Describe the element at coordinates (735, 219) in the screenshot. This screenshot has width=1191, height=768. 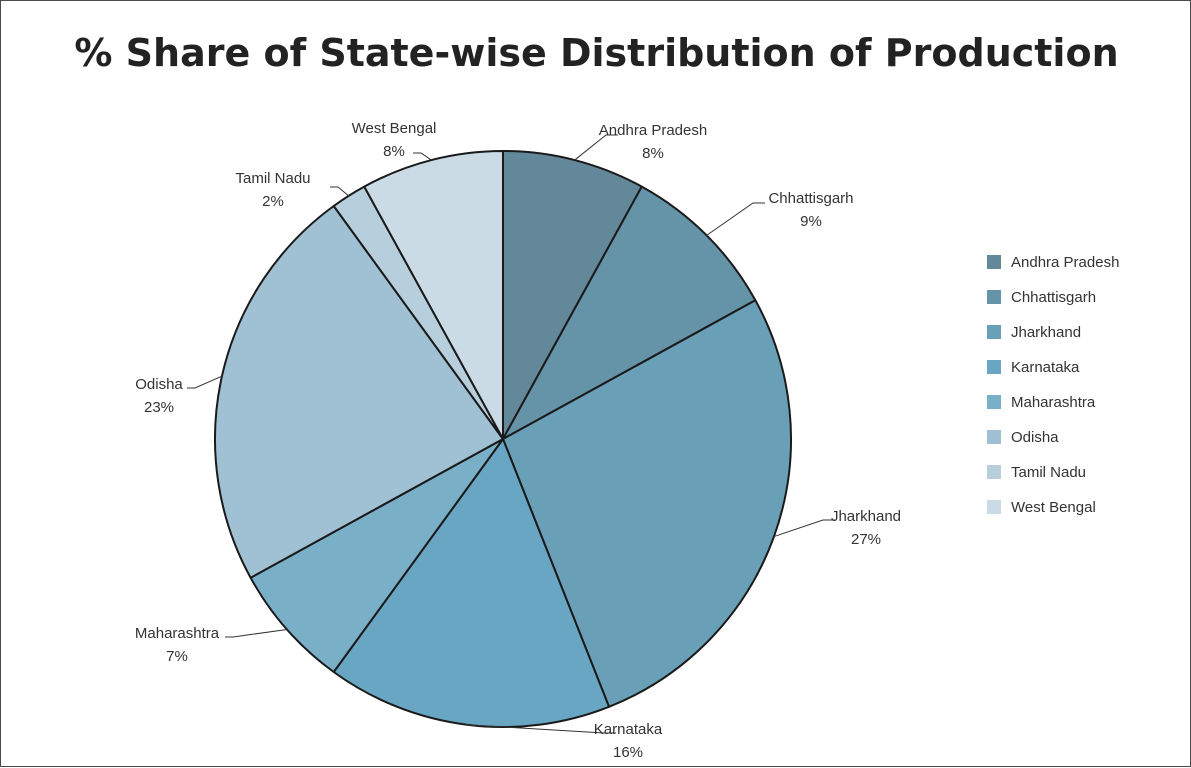
I see `leader-line-chhattisgarh` at that location.